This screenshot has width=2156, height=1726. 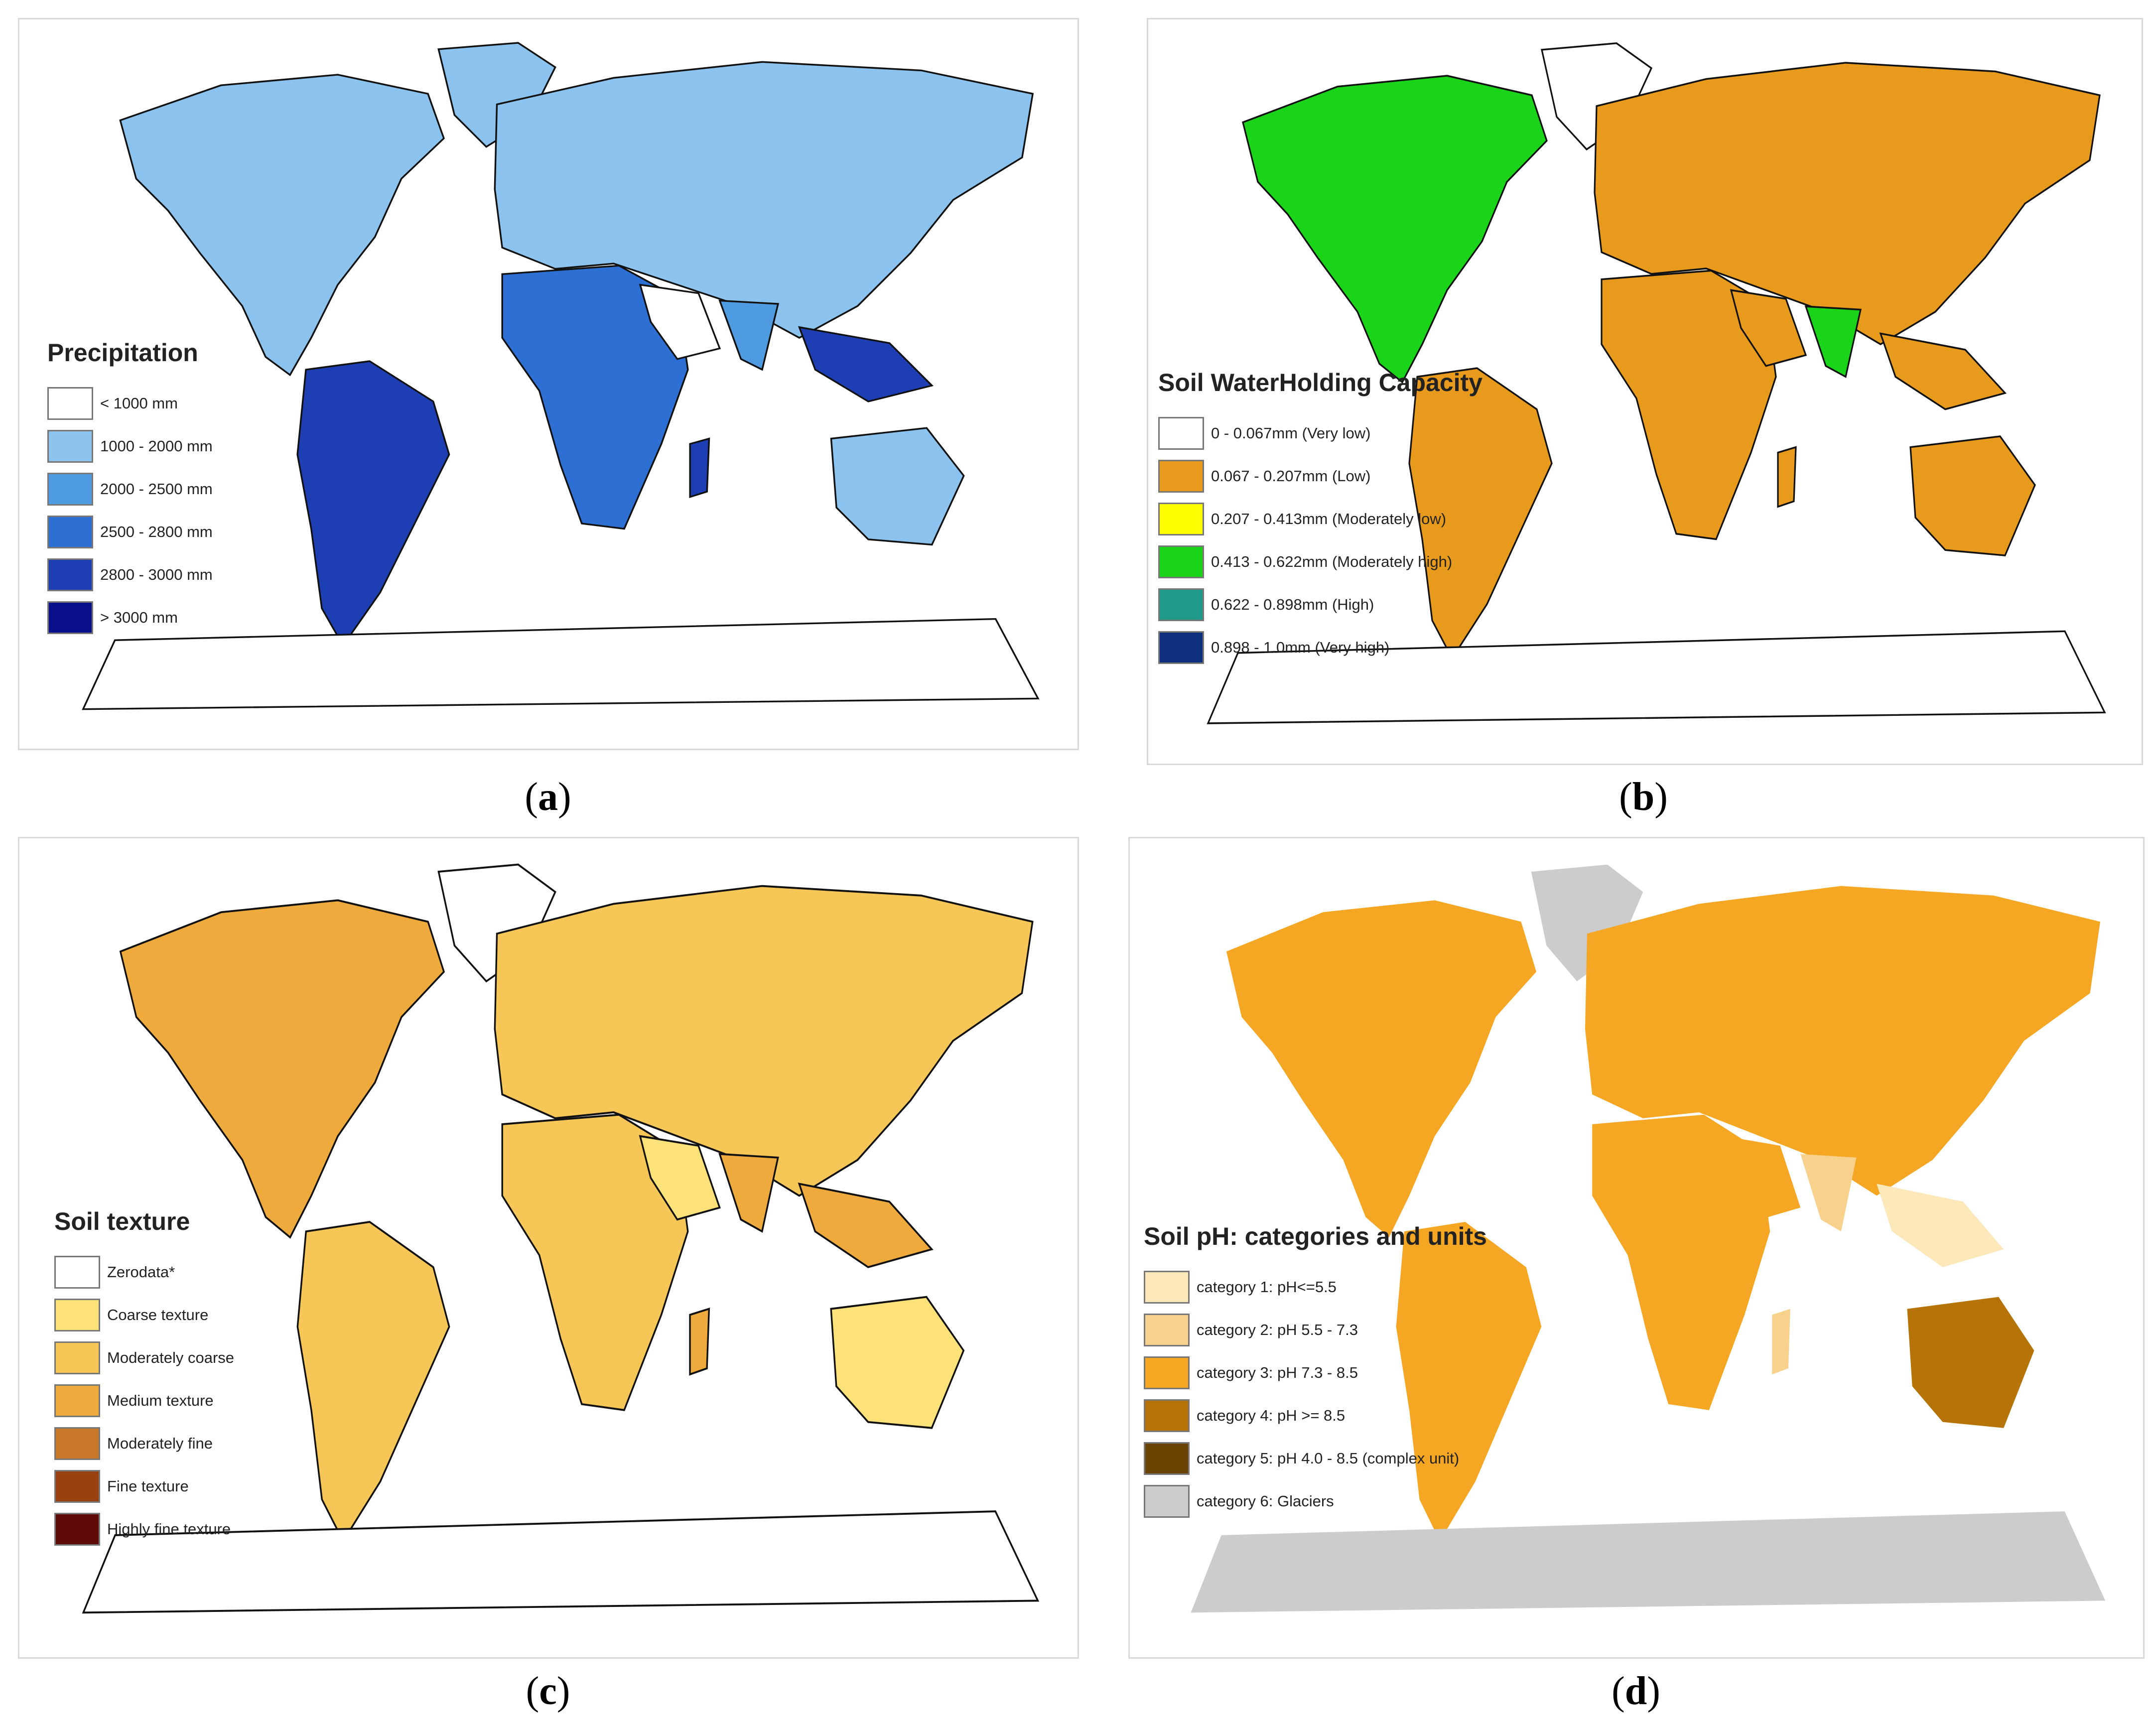 I want to click on legend-item: category 6: Glaciers, so click(x=1315, y=1502).